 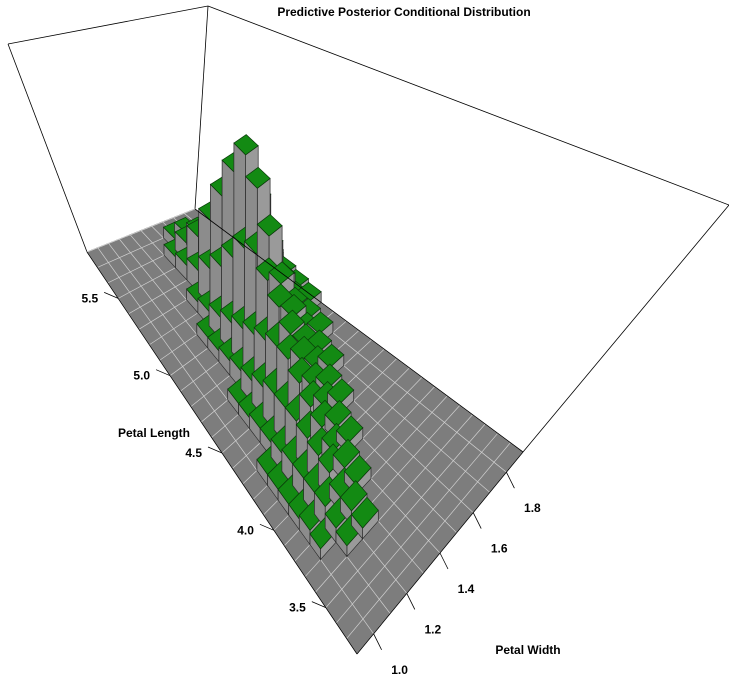 I want to click on x-axis-label: Petal Width, so click(x=527, y=650).